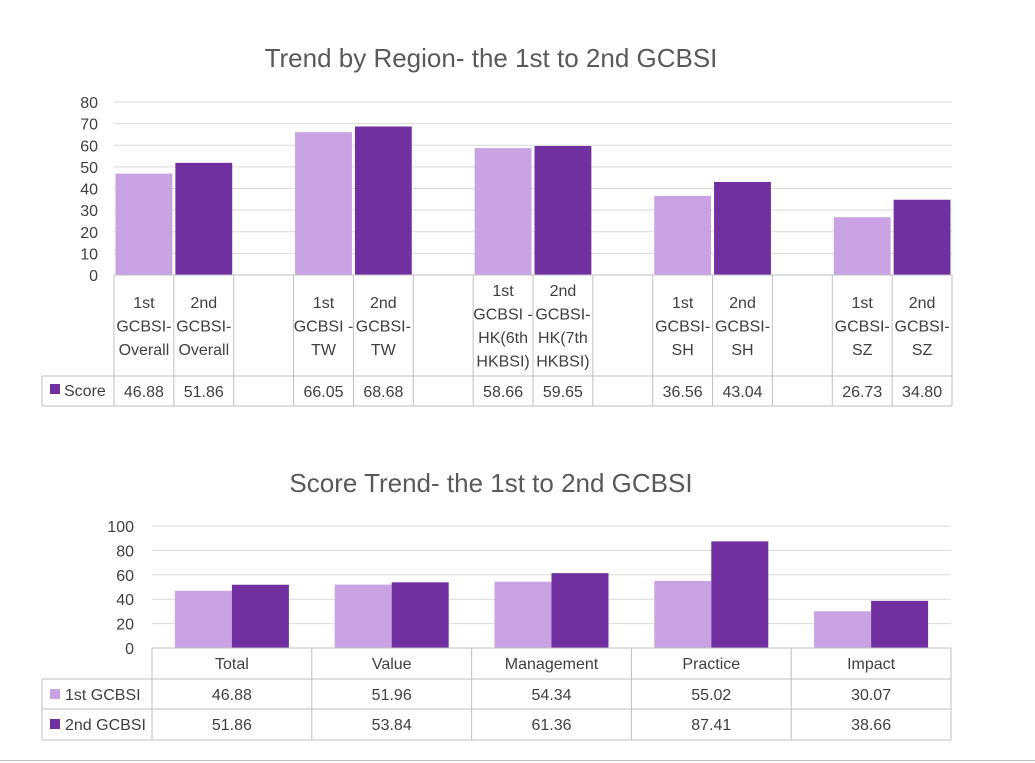 This screenshot has height=763, width=1035. What do you see at coordinates (383, 392) in the screenshot?
I see `data-label: 68.68` at bounding box center [383, 392].